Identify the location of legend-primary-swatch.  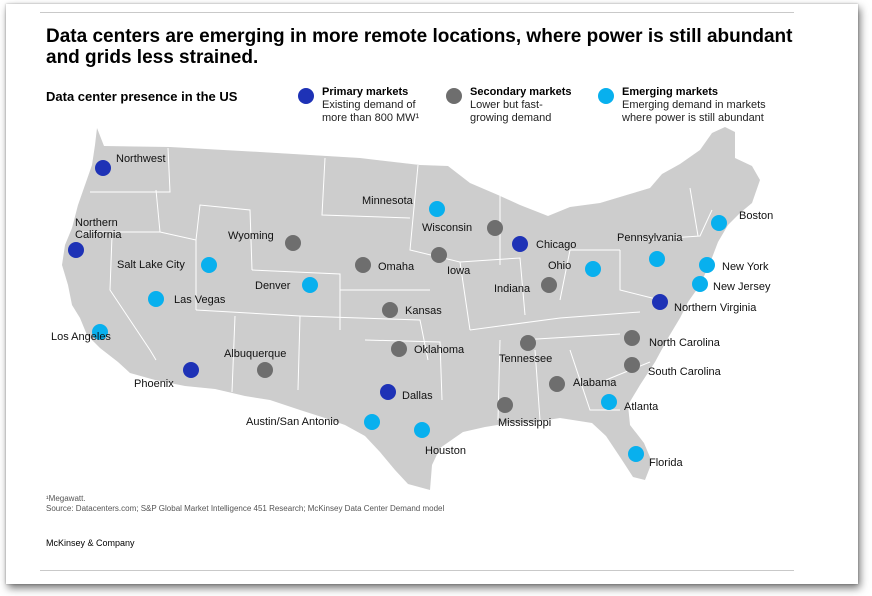
(306, 96).